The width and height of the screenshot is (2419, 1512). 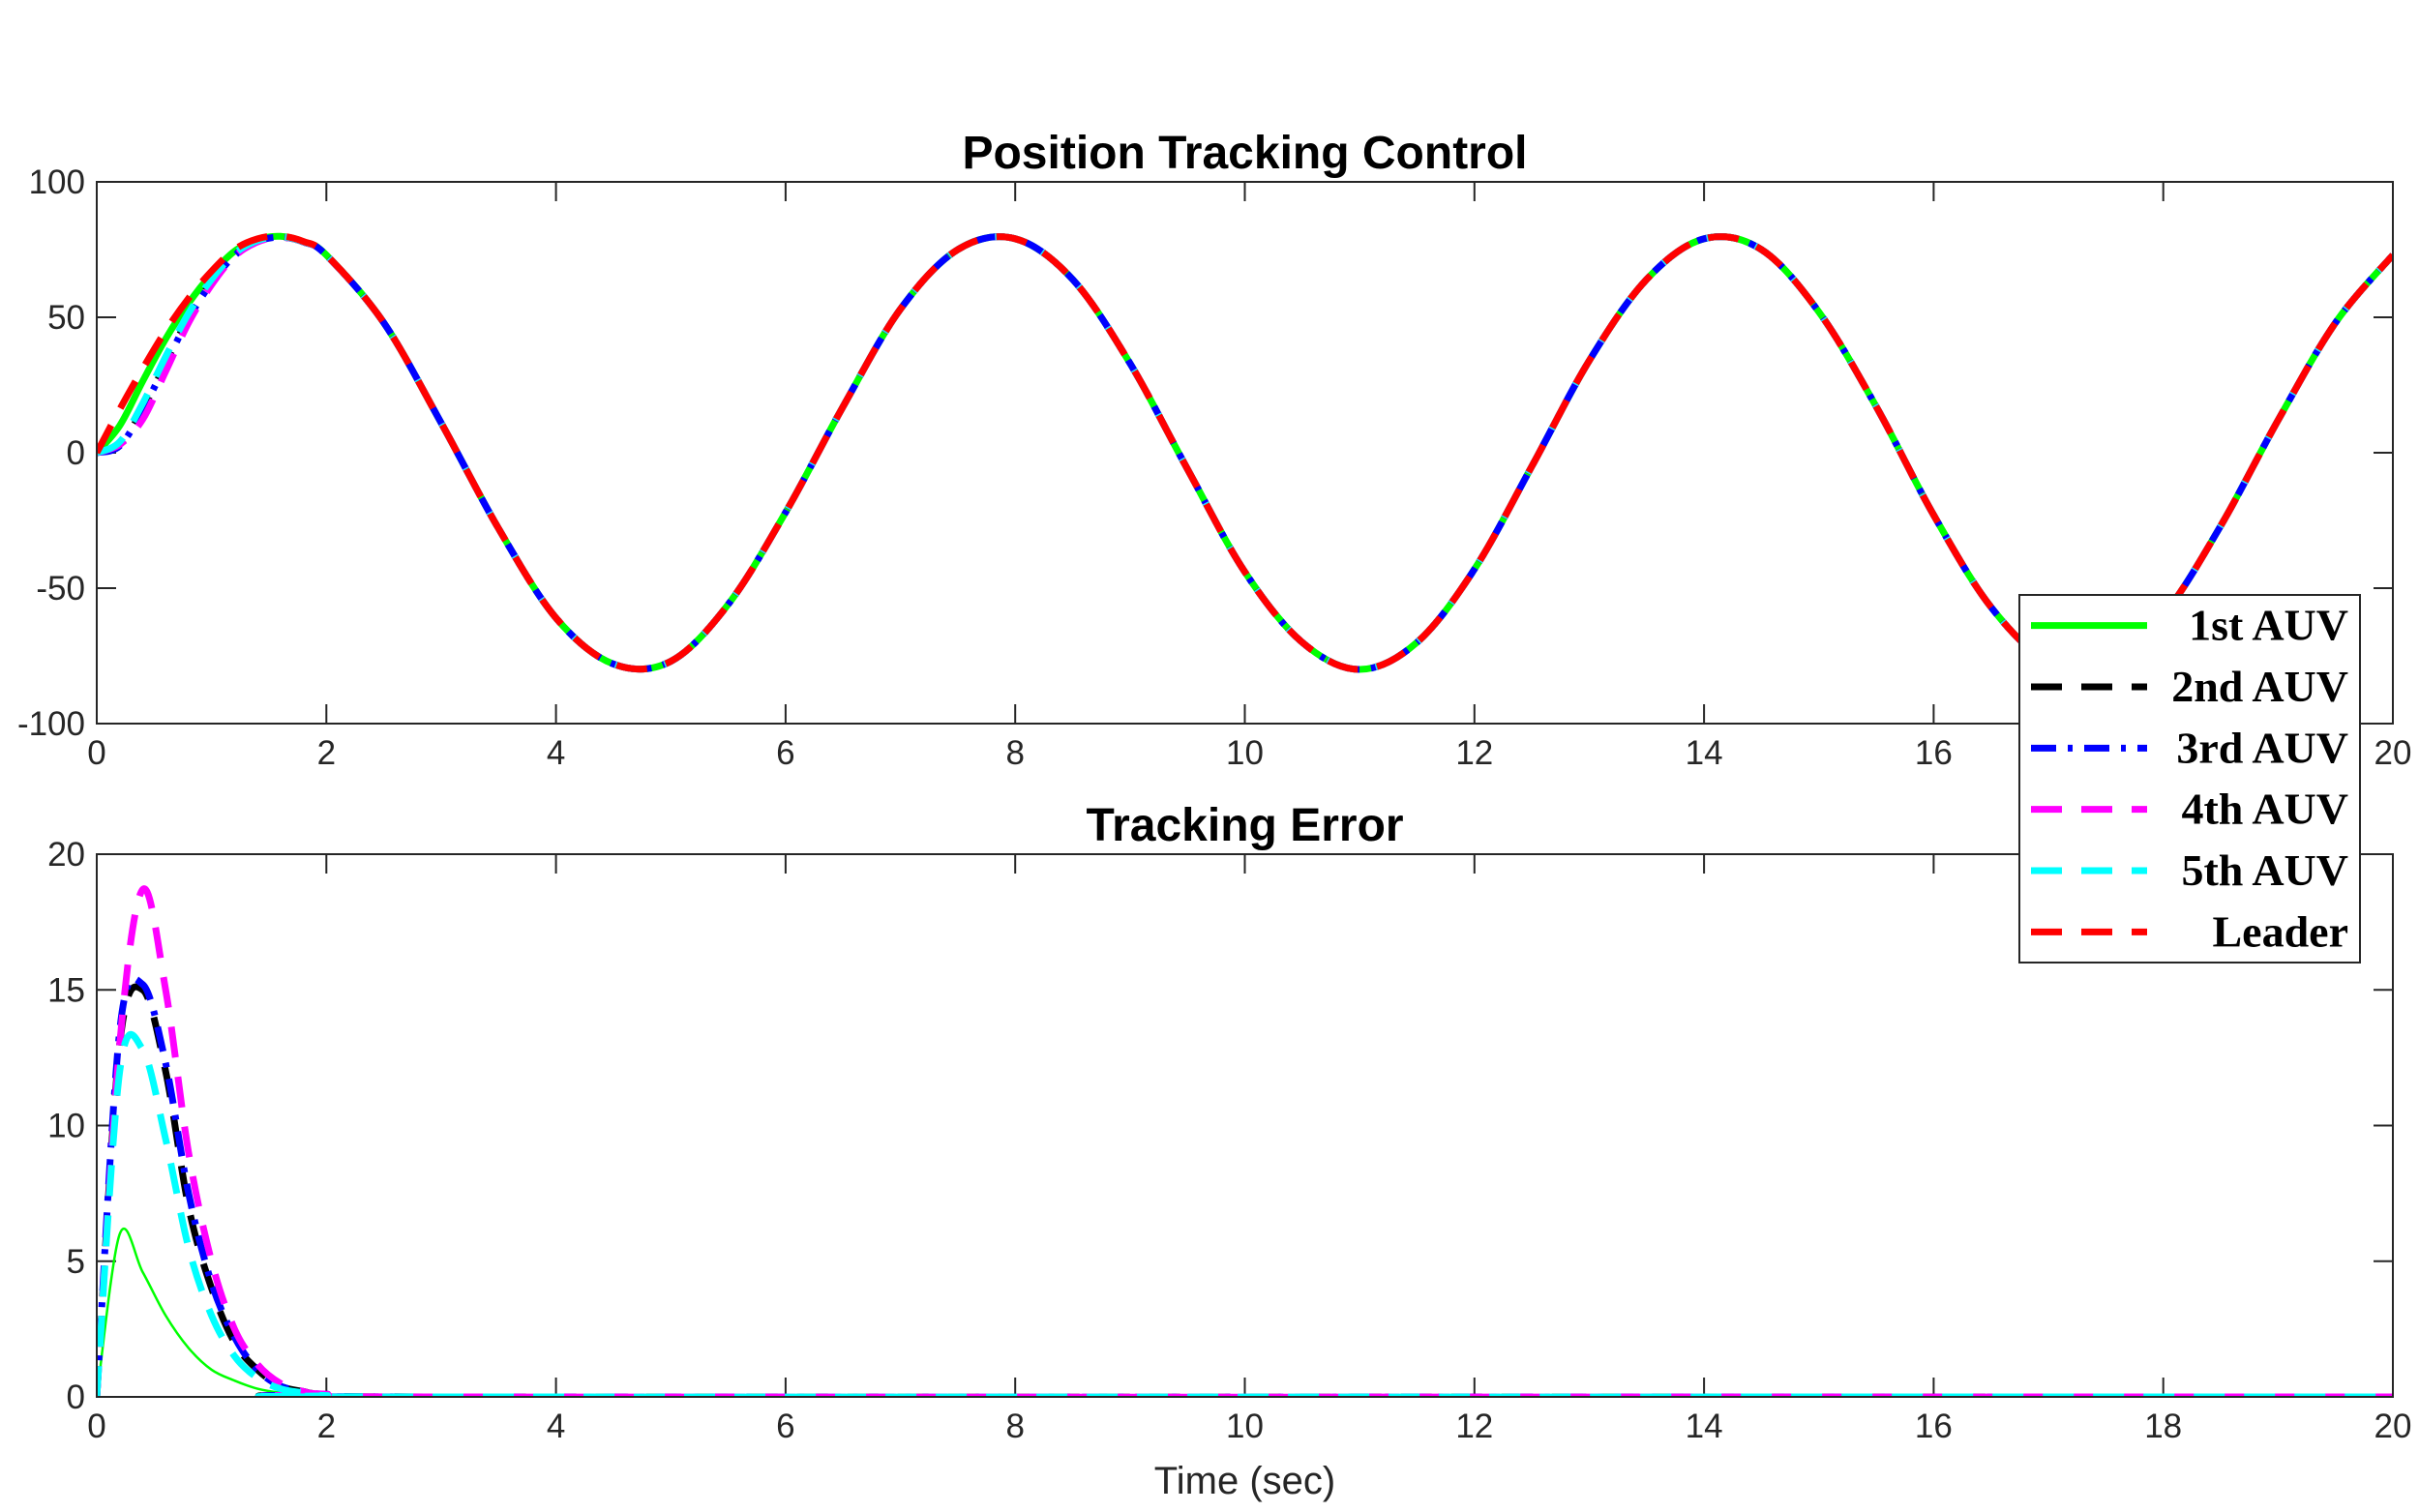 I want to click on y-tick-label: 15, so click(x=66, y=990).